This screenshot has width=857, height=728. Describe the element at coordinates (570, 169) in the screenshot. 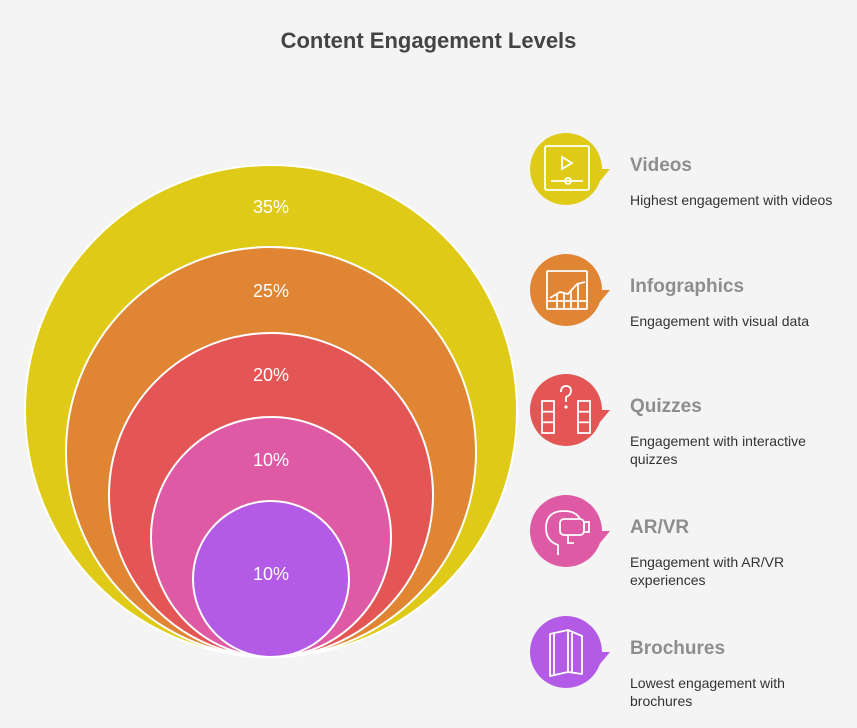

I see `video-player-icon` at that location.